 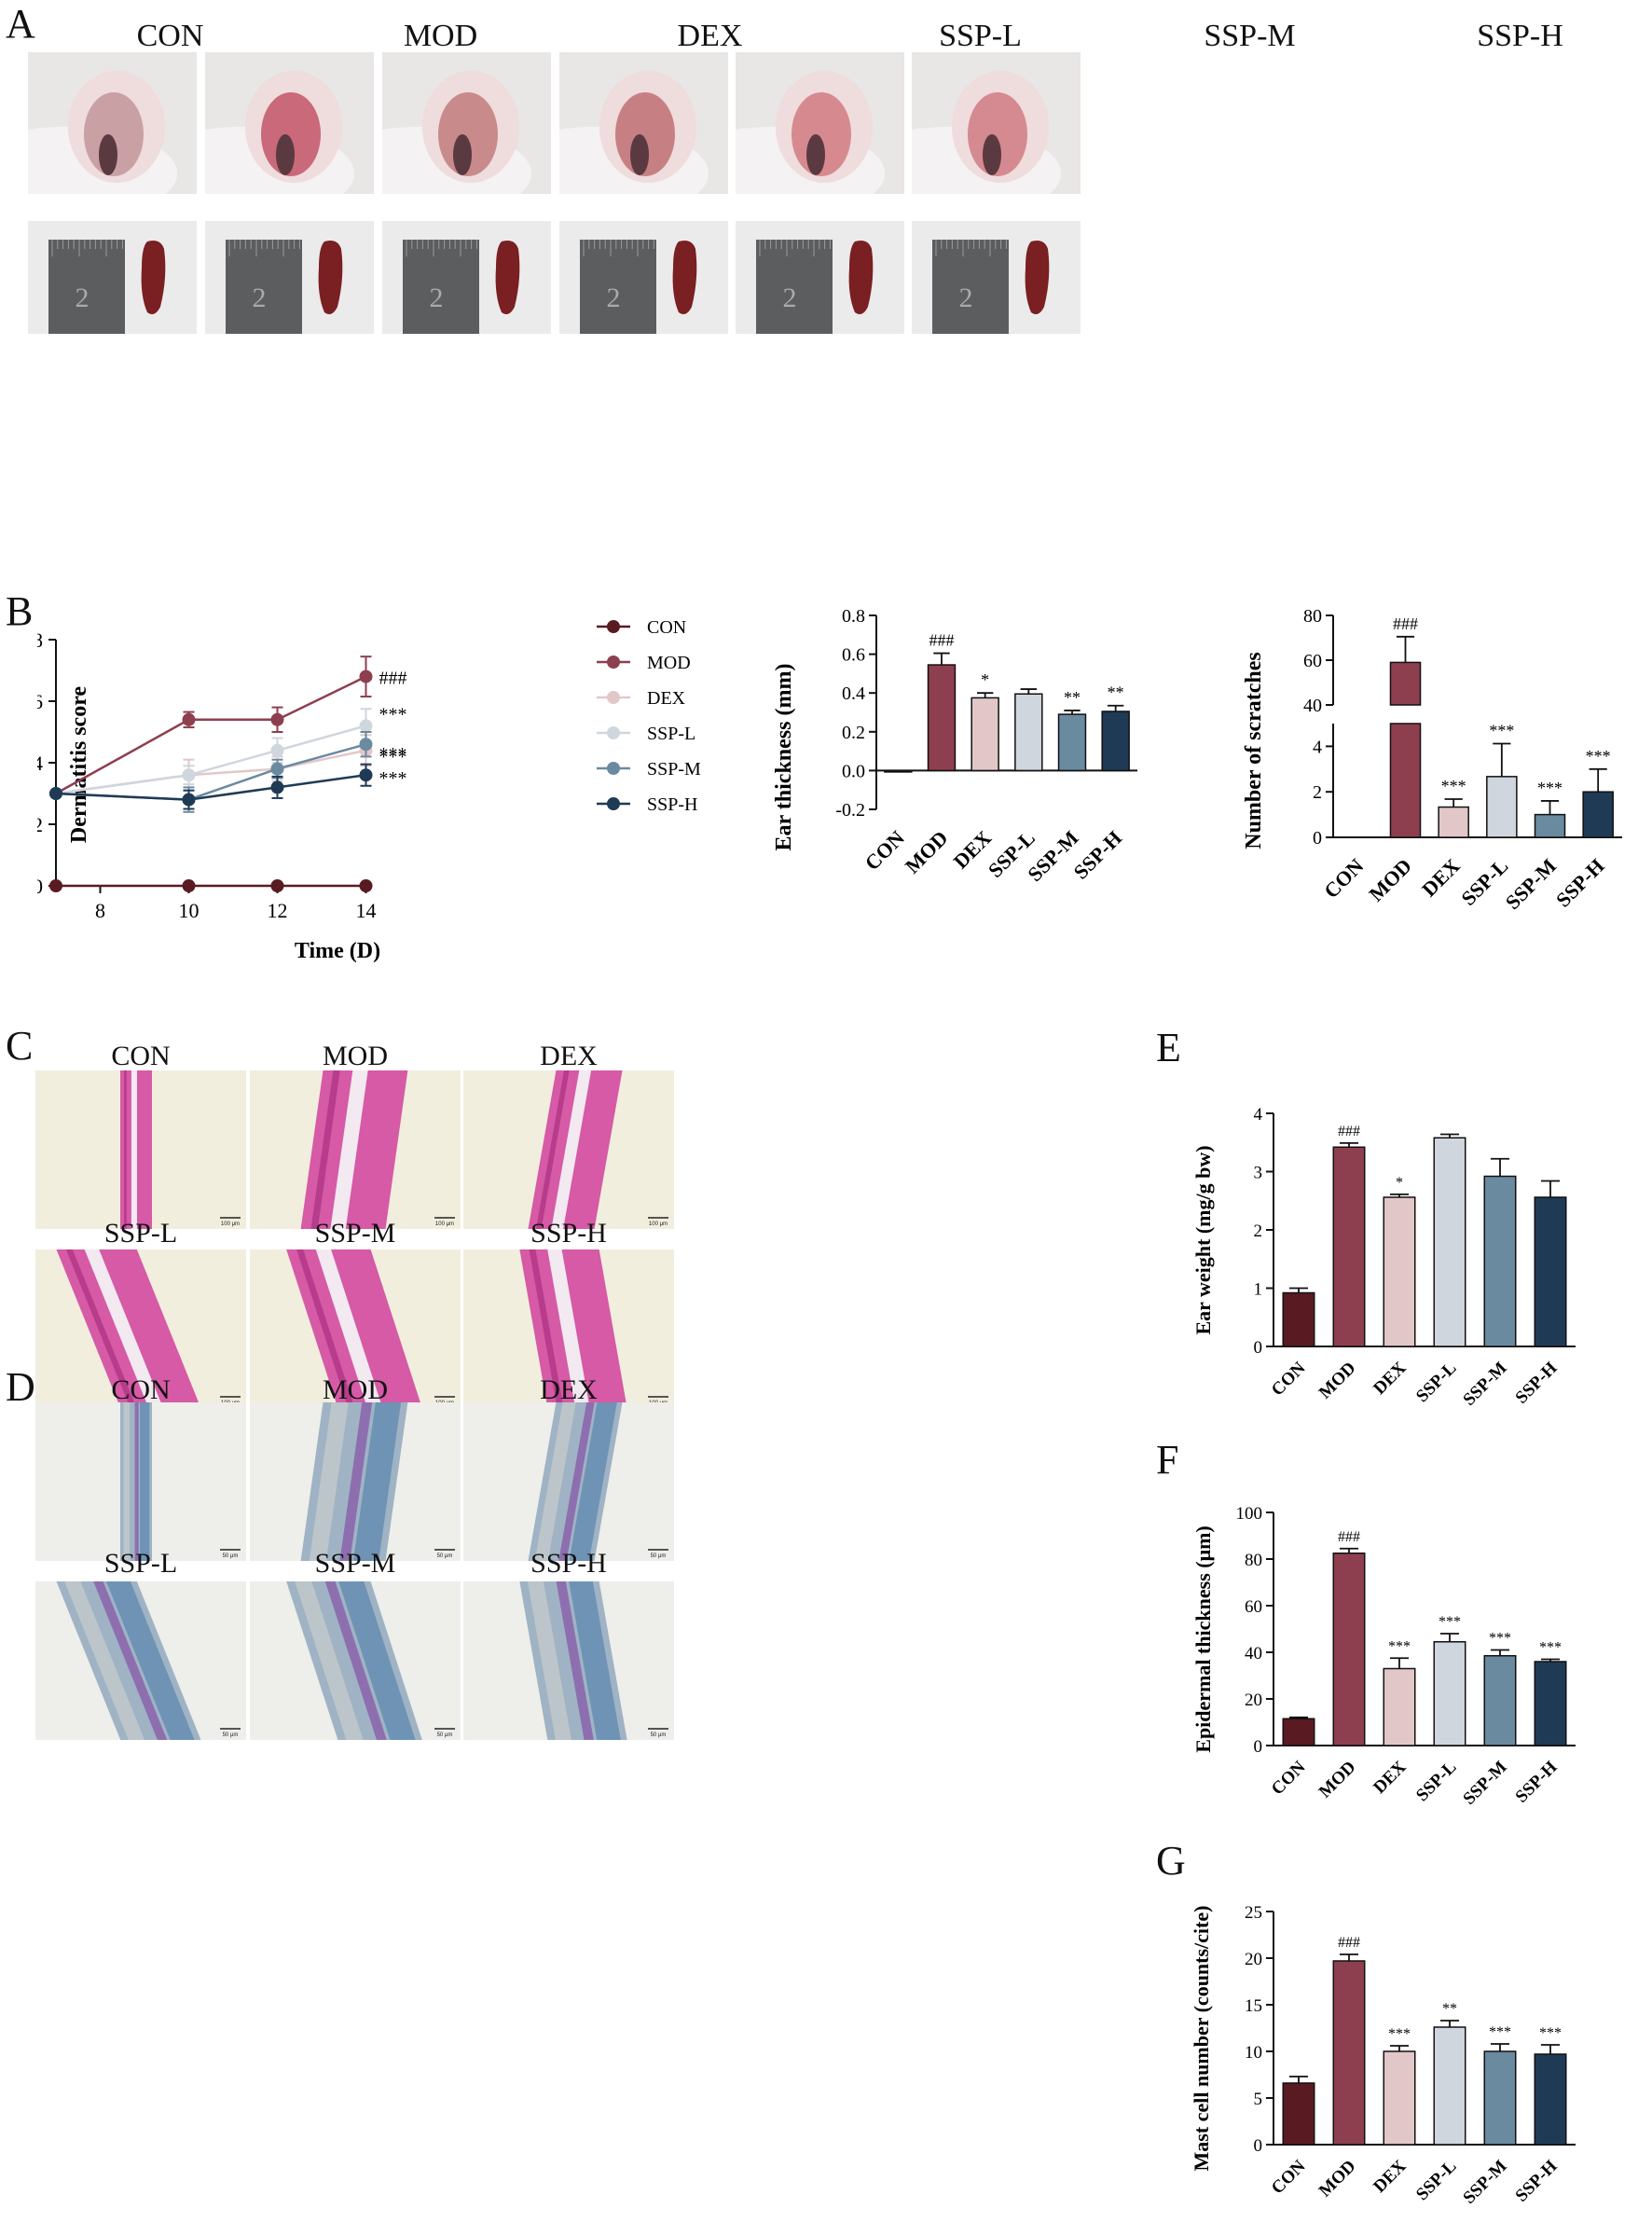 I want to click on legend-label-ssp-m: SSP-M, so click(x=674, y=769).